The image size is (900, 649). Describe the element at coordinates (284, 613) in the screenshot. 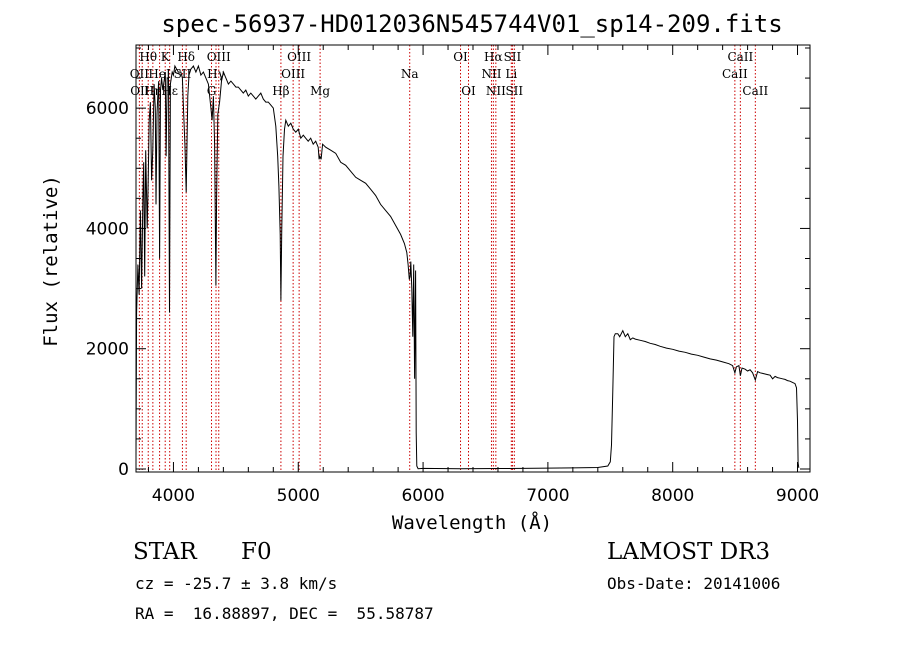

I see `coordinates: RA = 16.88897, DEC = 55.58787` at that location.